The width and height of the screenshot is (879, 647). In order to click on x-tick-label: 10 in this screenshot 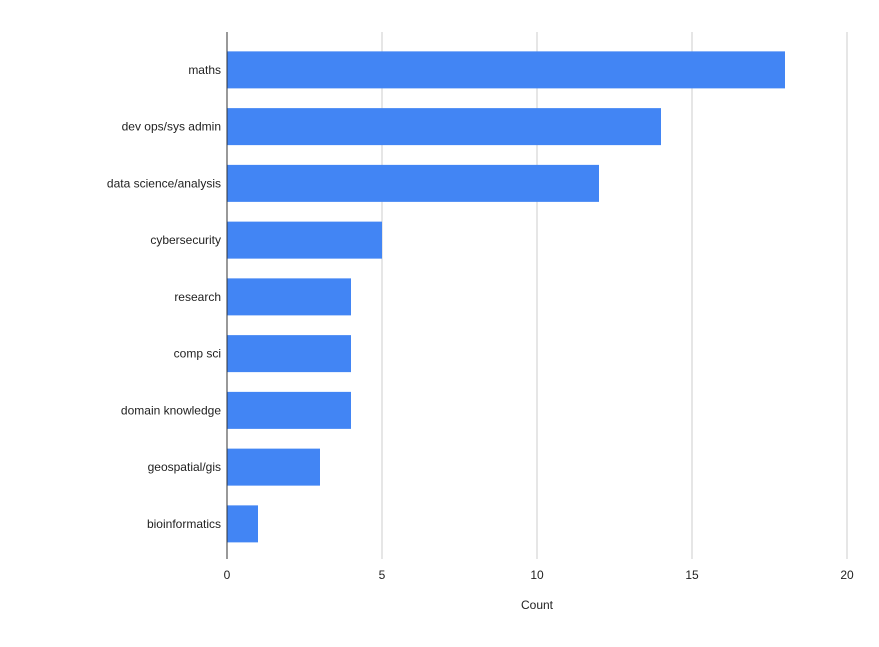, I will do `click(537, 575)`.